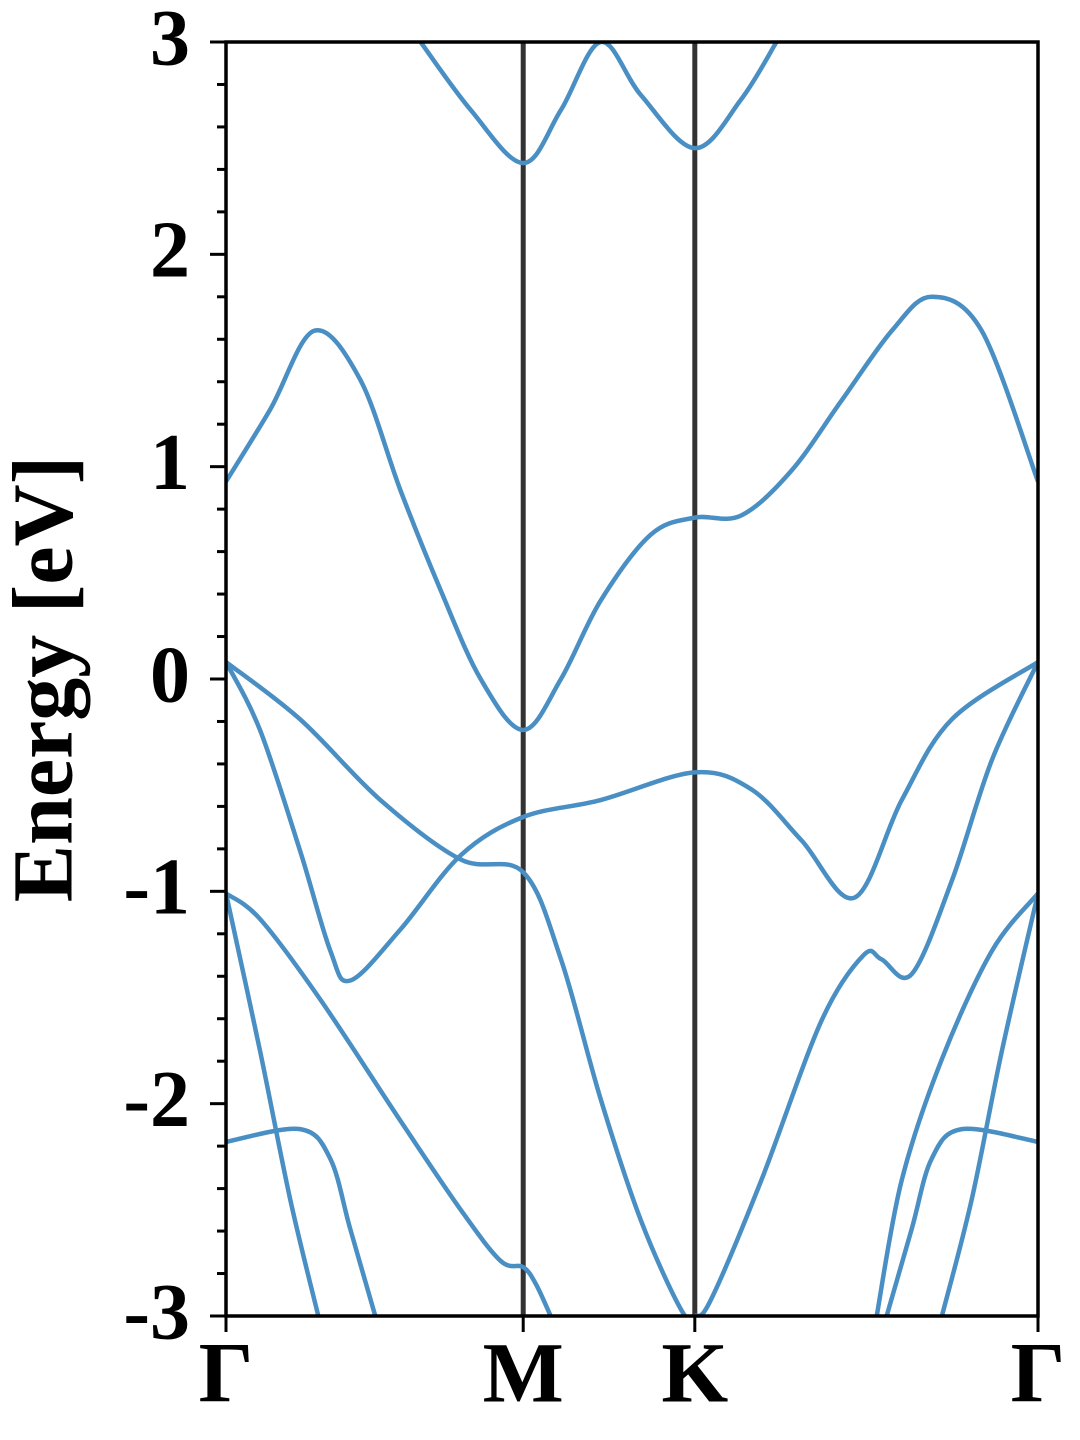 The image size is (1080, 1440). I want to click on x-tick-label: K, so click(694, 1373).